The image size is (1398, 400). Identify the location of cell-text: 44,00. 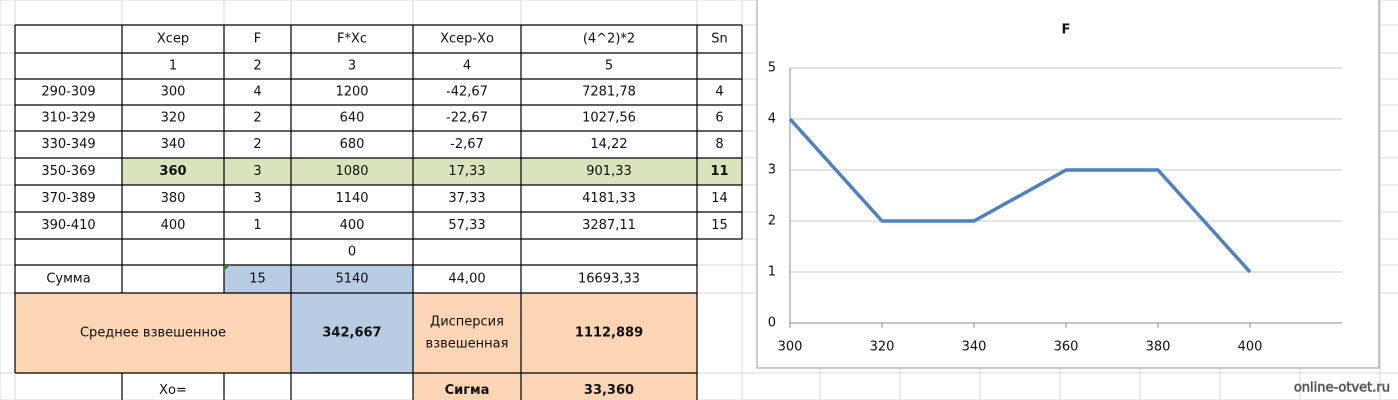
(466, 279).